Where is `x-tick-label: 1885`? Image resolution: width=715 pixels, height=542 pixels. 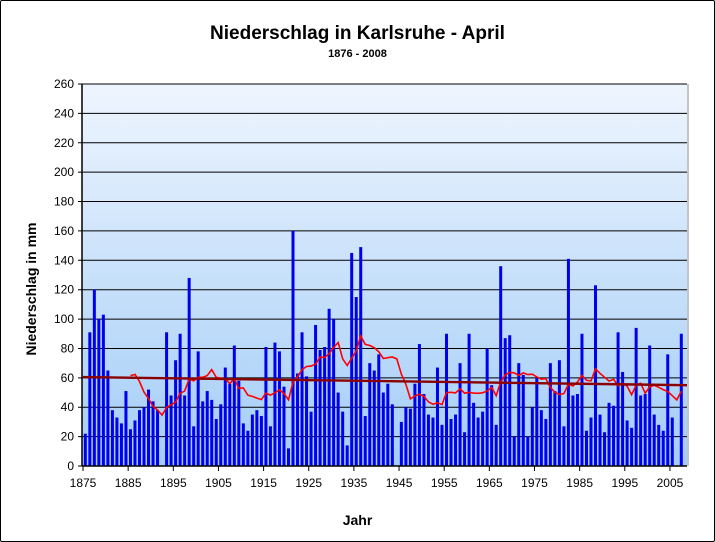
x-tick-label: 1885 is located at coordinates (128, 483).